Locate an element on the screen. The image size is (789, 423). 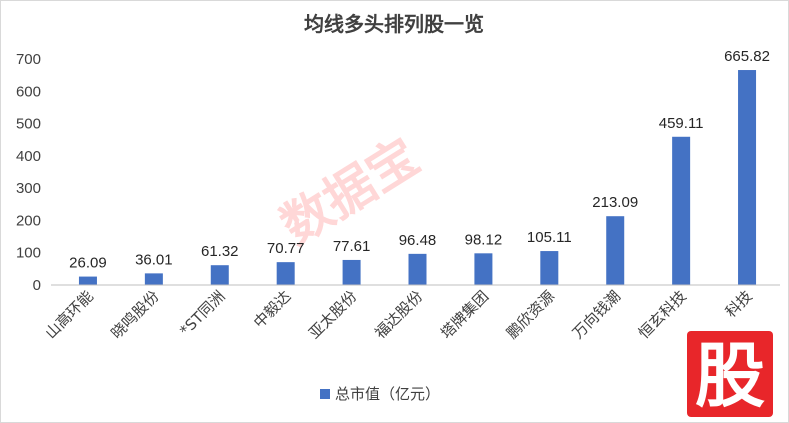
x-tick-label: 山高环能 is located at coordinates (69, 314).